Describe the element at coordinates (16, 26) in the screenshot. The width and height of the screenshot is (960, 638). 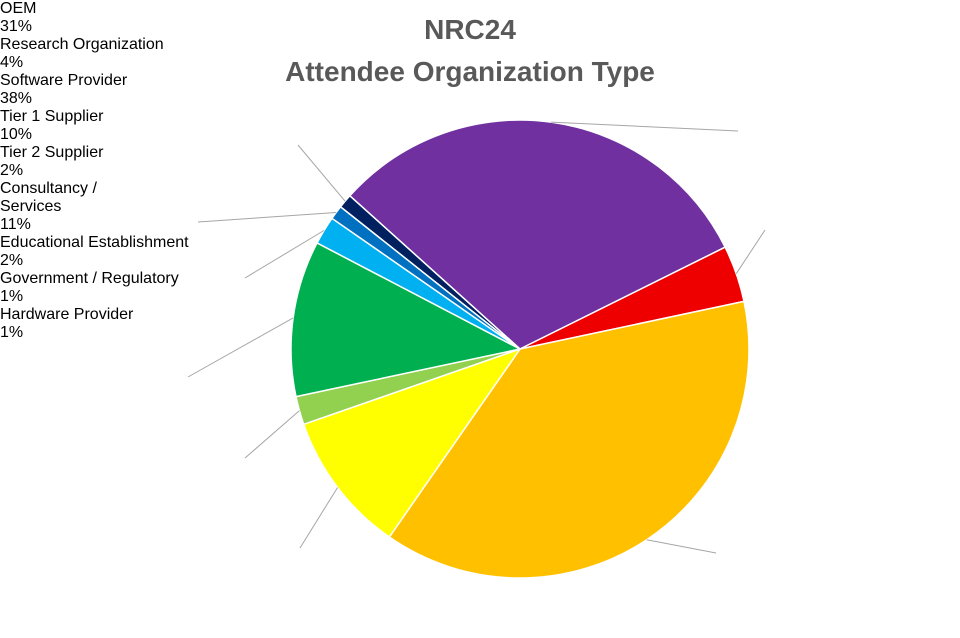
I see `label-value: 31%` at that location.